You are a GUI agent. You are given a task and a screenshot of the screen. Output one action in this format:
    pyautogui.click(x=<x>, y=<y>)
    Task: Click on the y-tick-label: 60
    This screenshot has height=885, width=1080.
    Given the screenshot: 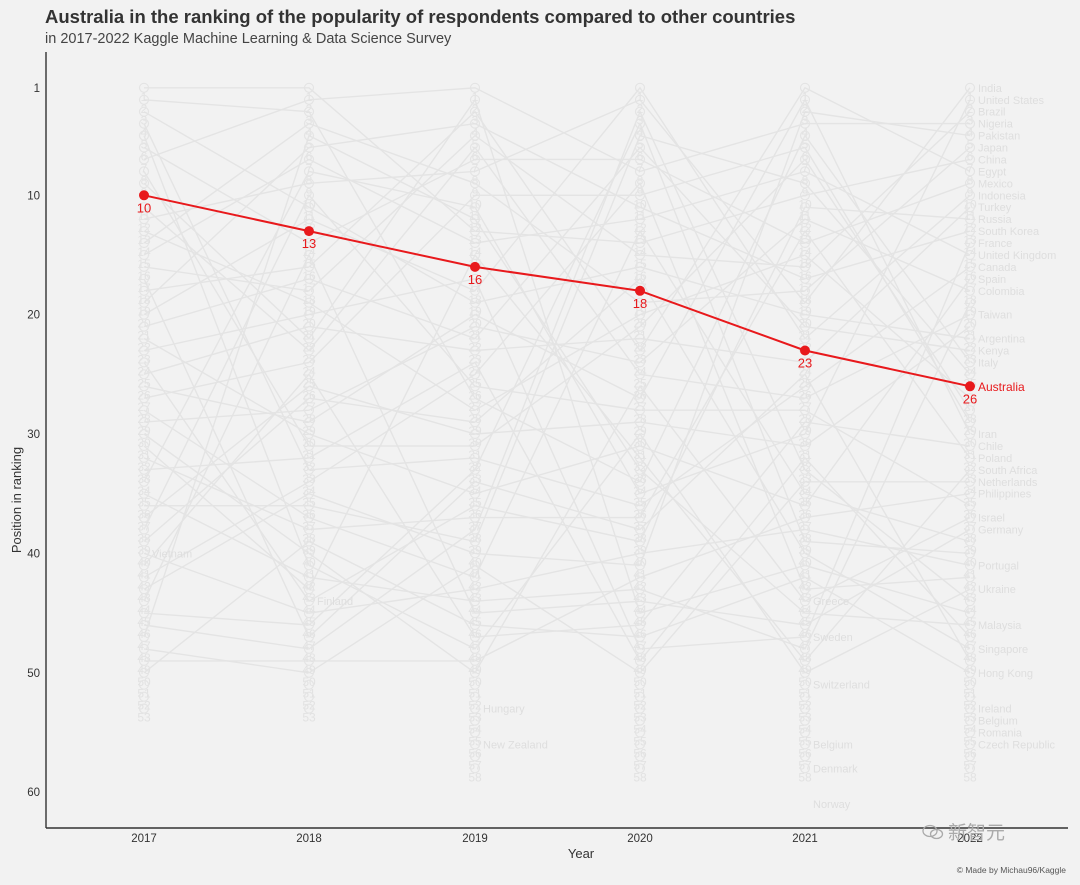 What is the action you would take?
    pyautogui.click(x=33, y=793)
    